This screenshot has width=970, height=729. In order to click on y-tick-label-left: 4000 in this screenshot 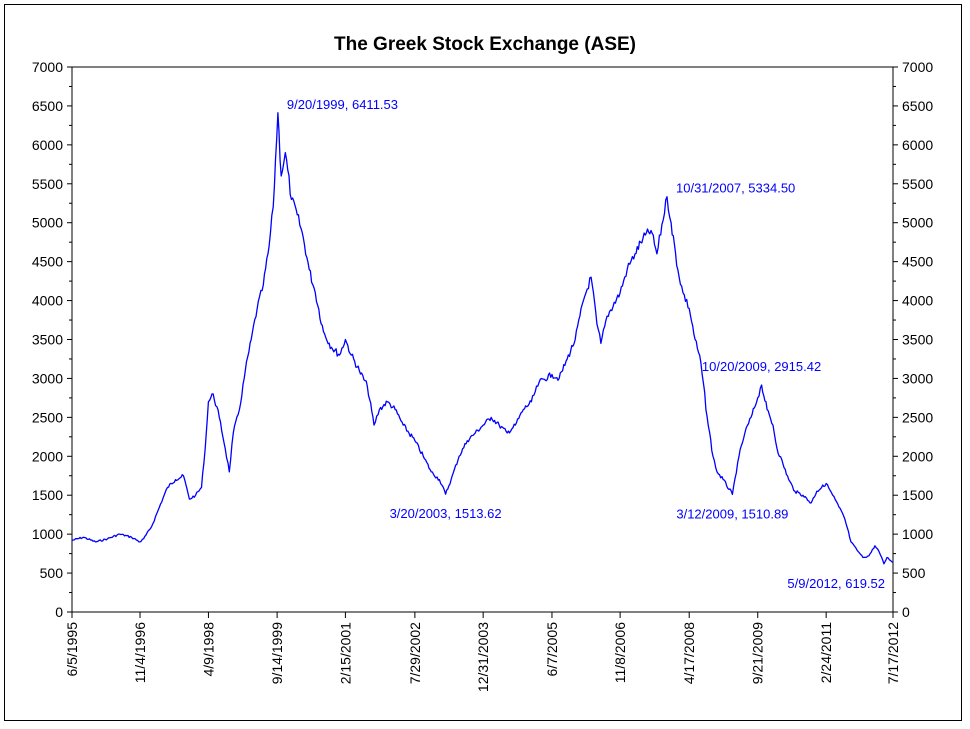, I will do `click(47, 301)`.